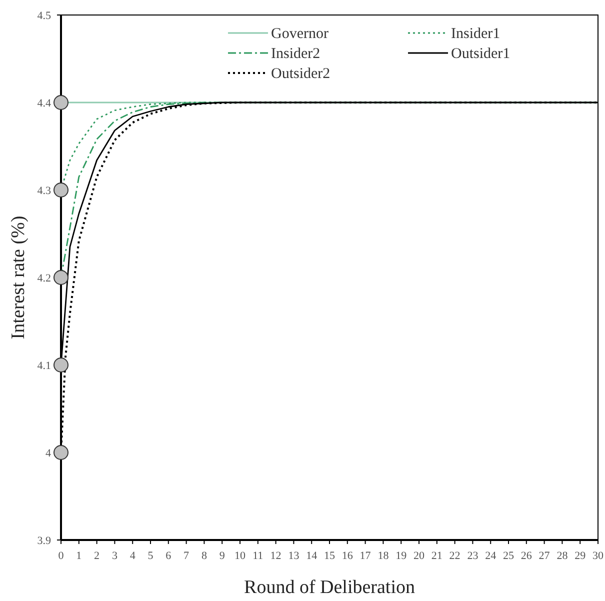 This screenshot has height=601, width=605. I want to click on x-tick-label: 6, so click(169, 556).